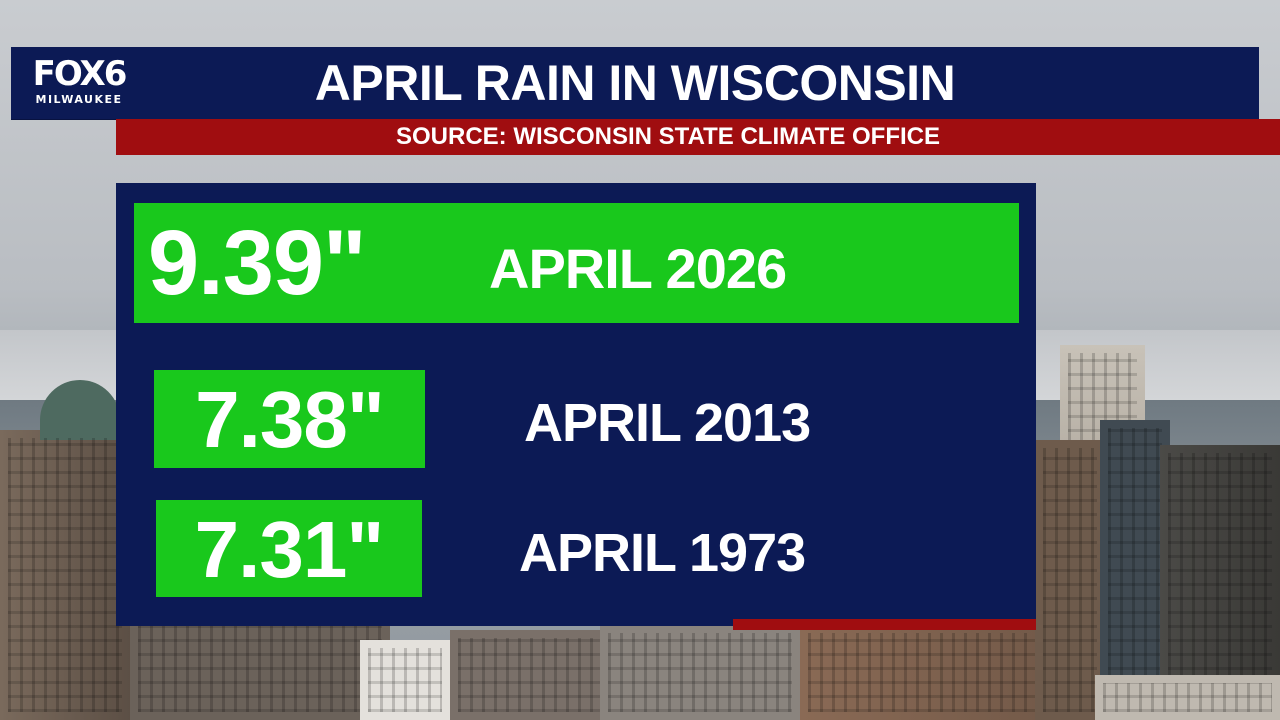  Describe the element at coordinates (662, 553) in the screenshot. I see `record-label: APRIL 1973` at that location.